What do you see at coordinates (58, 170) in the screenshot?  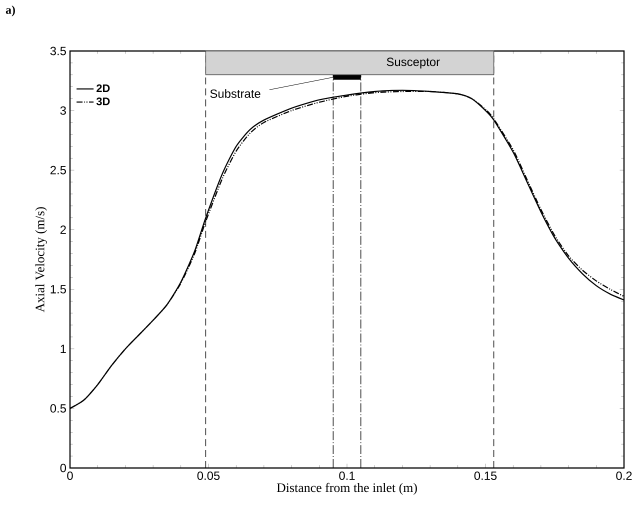 I see `y-tick-label: 2.5` at bounding box center [58, 170].